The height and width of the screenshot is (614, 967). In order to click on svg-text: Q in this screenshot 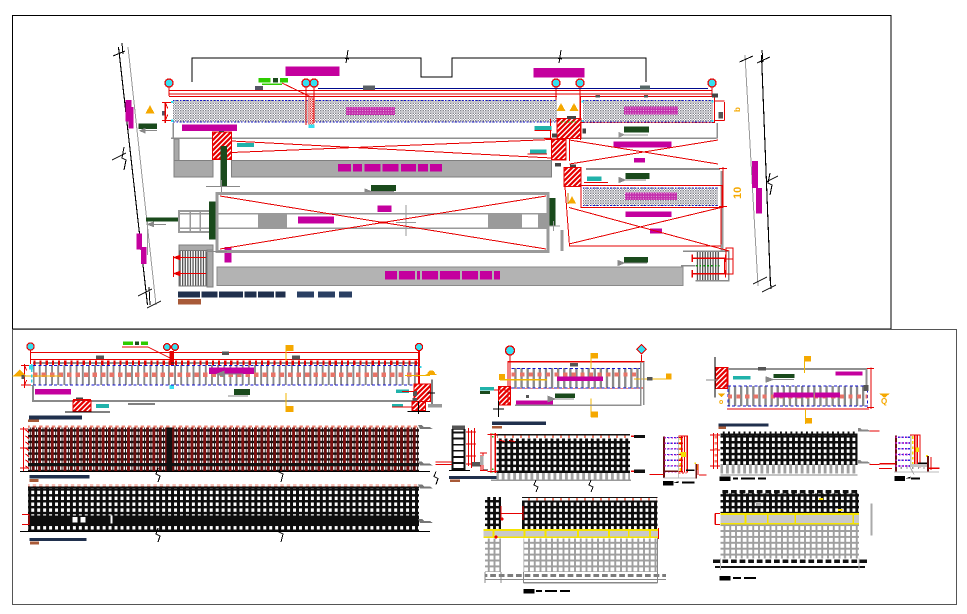, I will do `click(884, 401)`.